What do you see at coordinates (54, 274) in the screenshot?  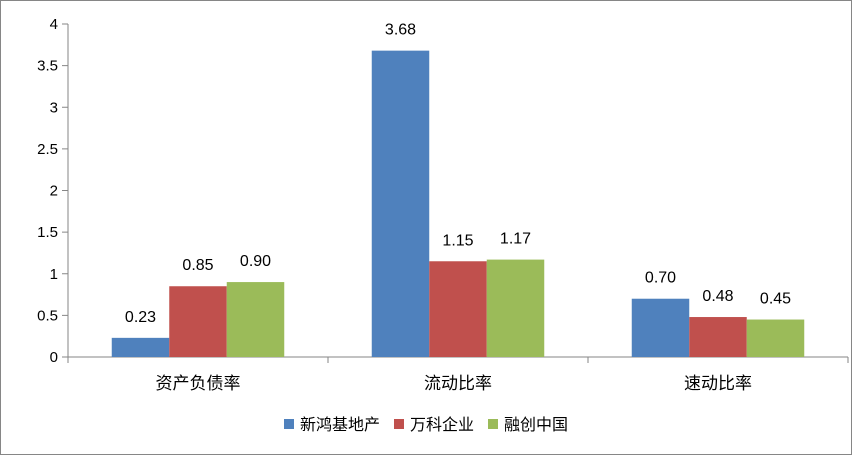 I see `y-tick-label: 1` at bounding box center [54, 274].